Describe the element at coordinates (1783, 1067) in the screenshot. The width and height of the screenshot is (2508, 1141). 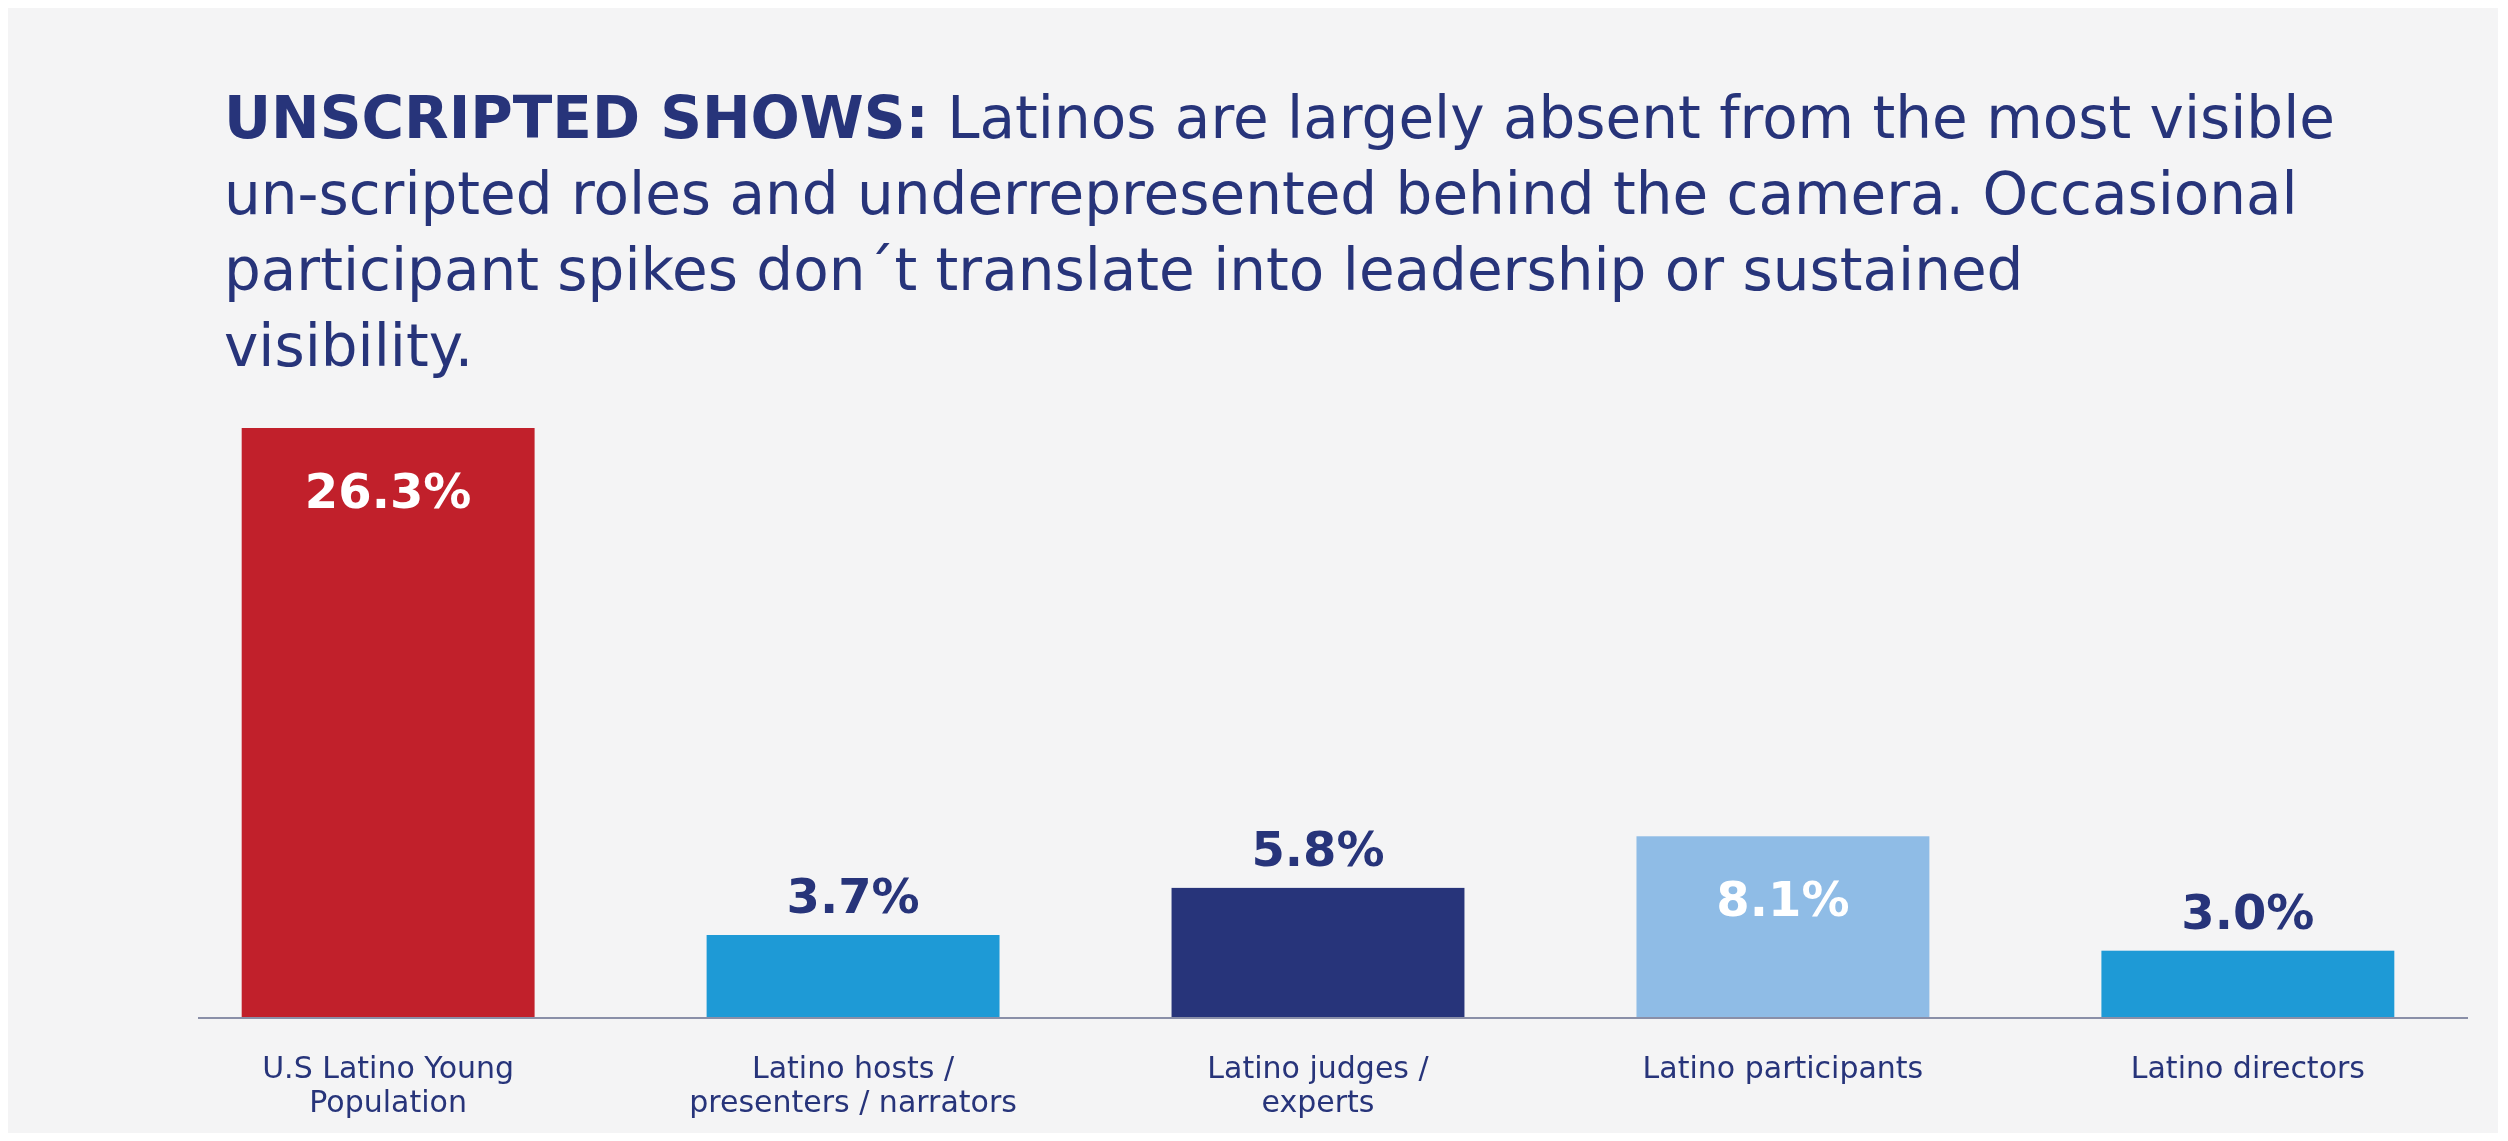
I see `x-tick-label: Latino participants` at that location.